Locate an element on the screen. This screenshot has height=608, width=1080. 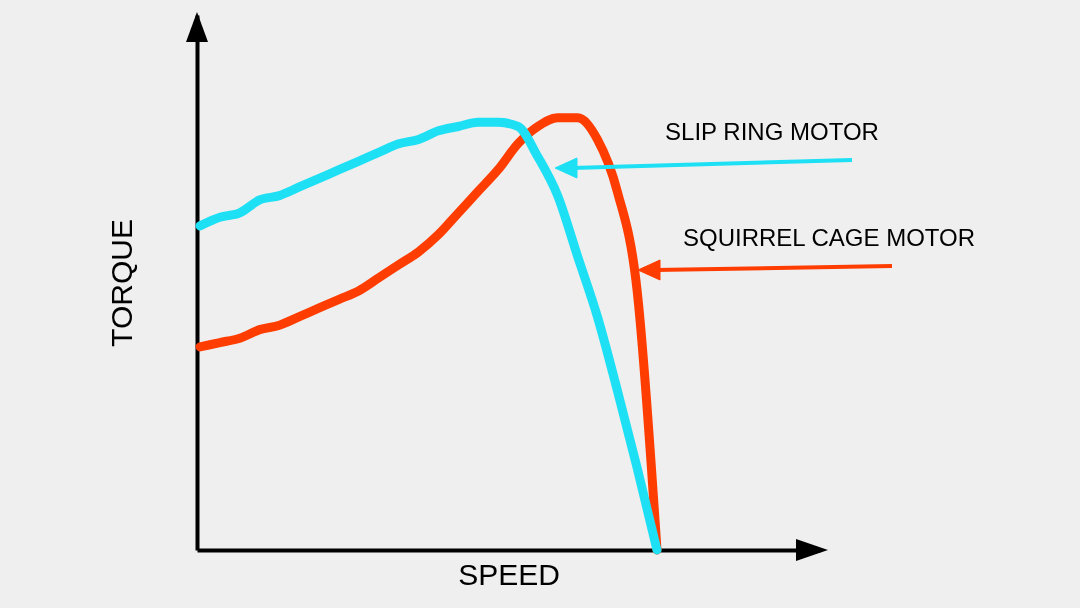
y-axis-title: TORQUE is located at coordinates (121, 283).